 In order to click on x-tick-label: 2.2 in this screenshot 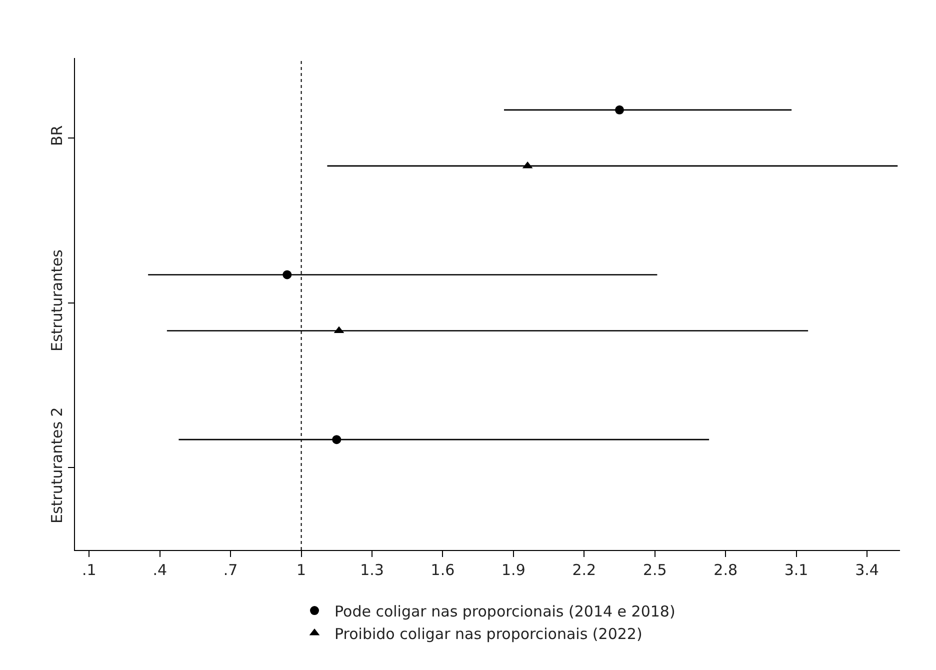, I will do `click(584, 570)`.